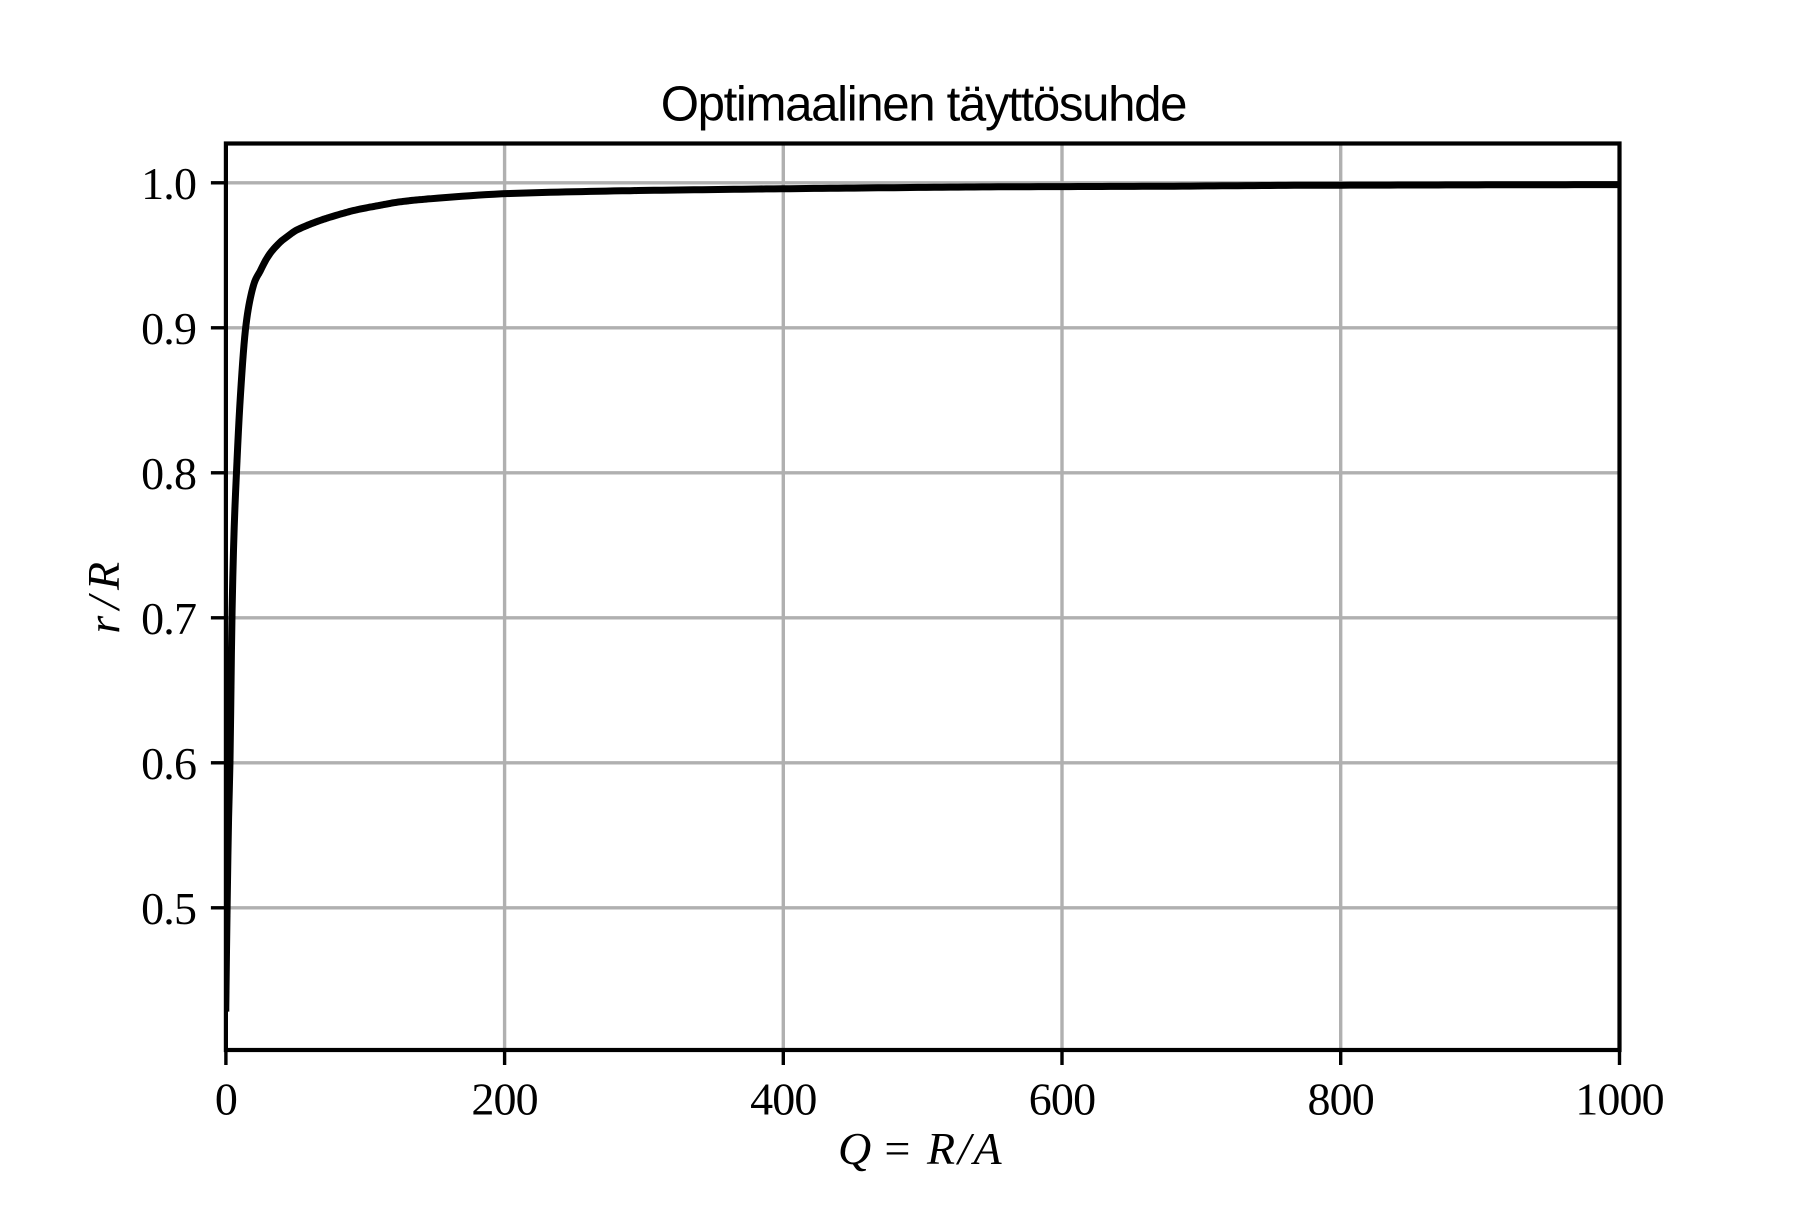 This screenshot has width=1800, height=1205. What do you see at coordinates (987, 1148) in the screenshot?
I see `svg-text: A` at bounding box center [987, 1148].